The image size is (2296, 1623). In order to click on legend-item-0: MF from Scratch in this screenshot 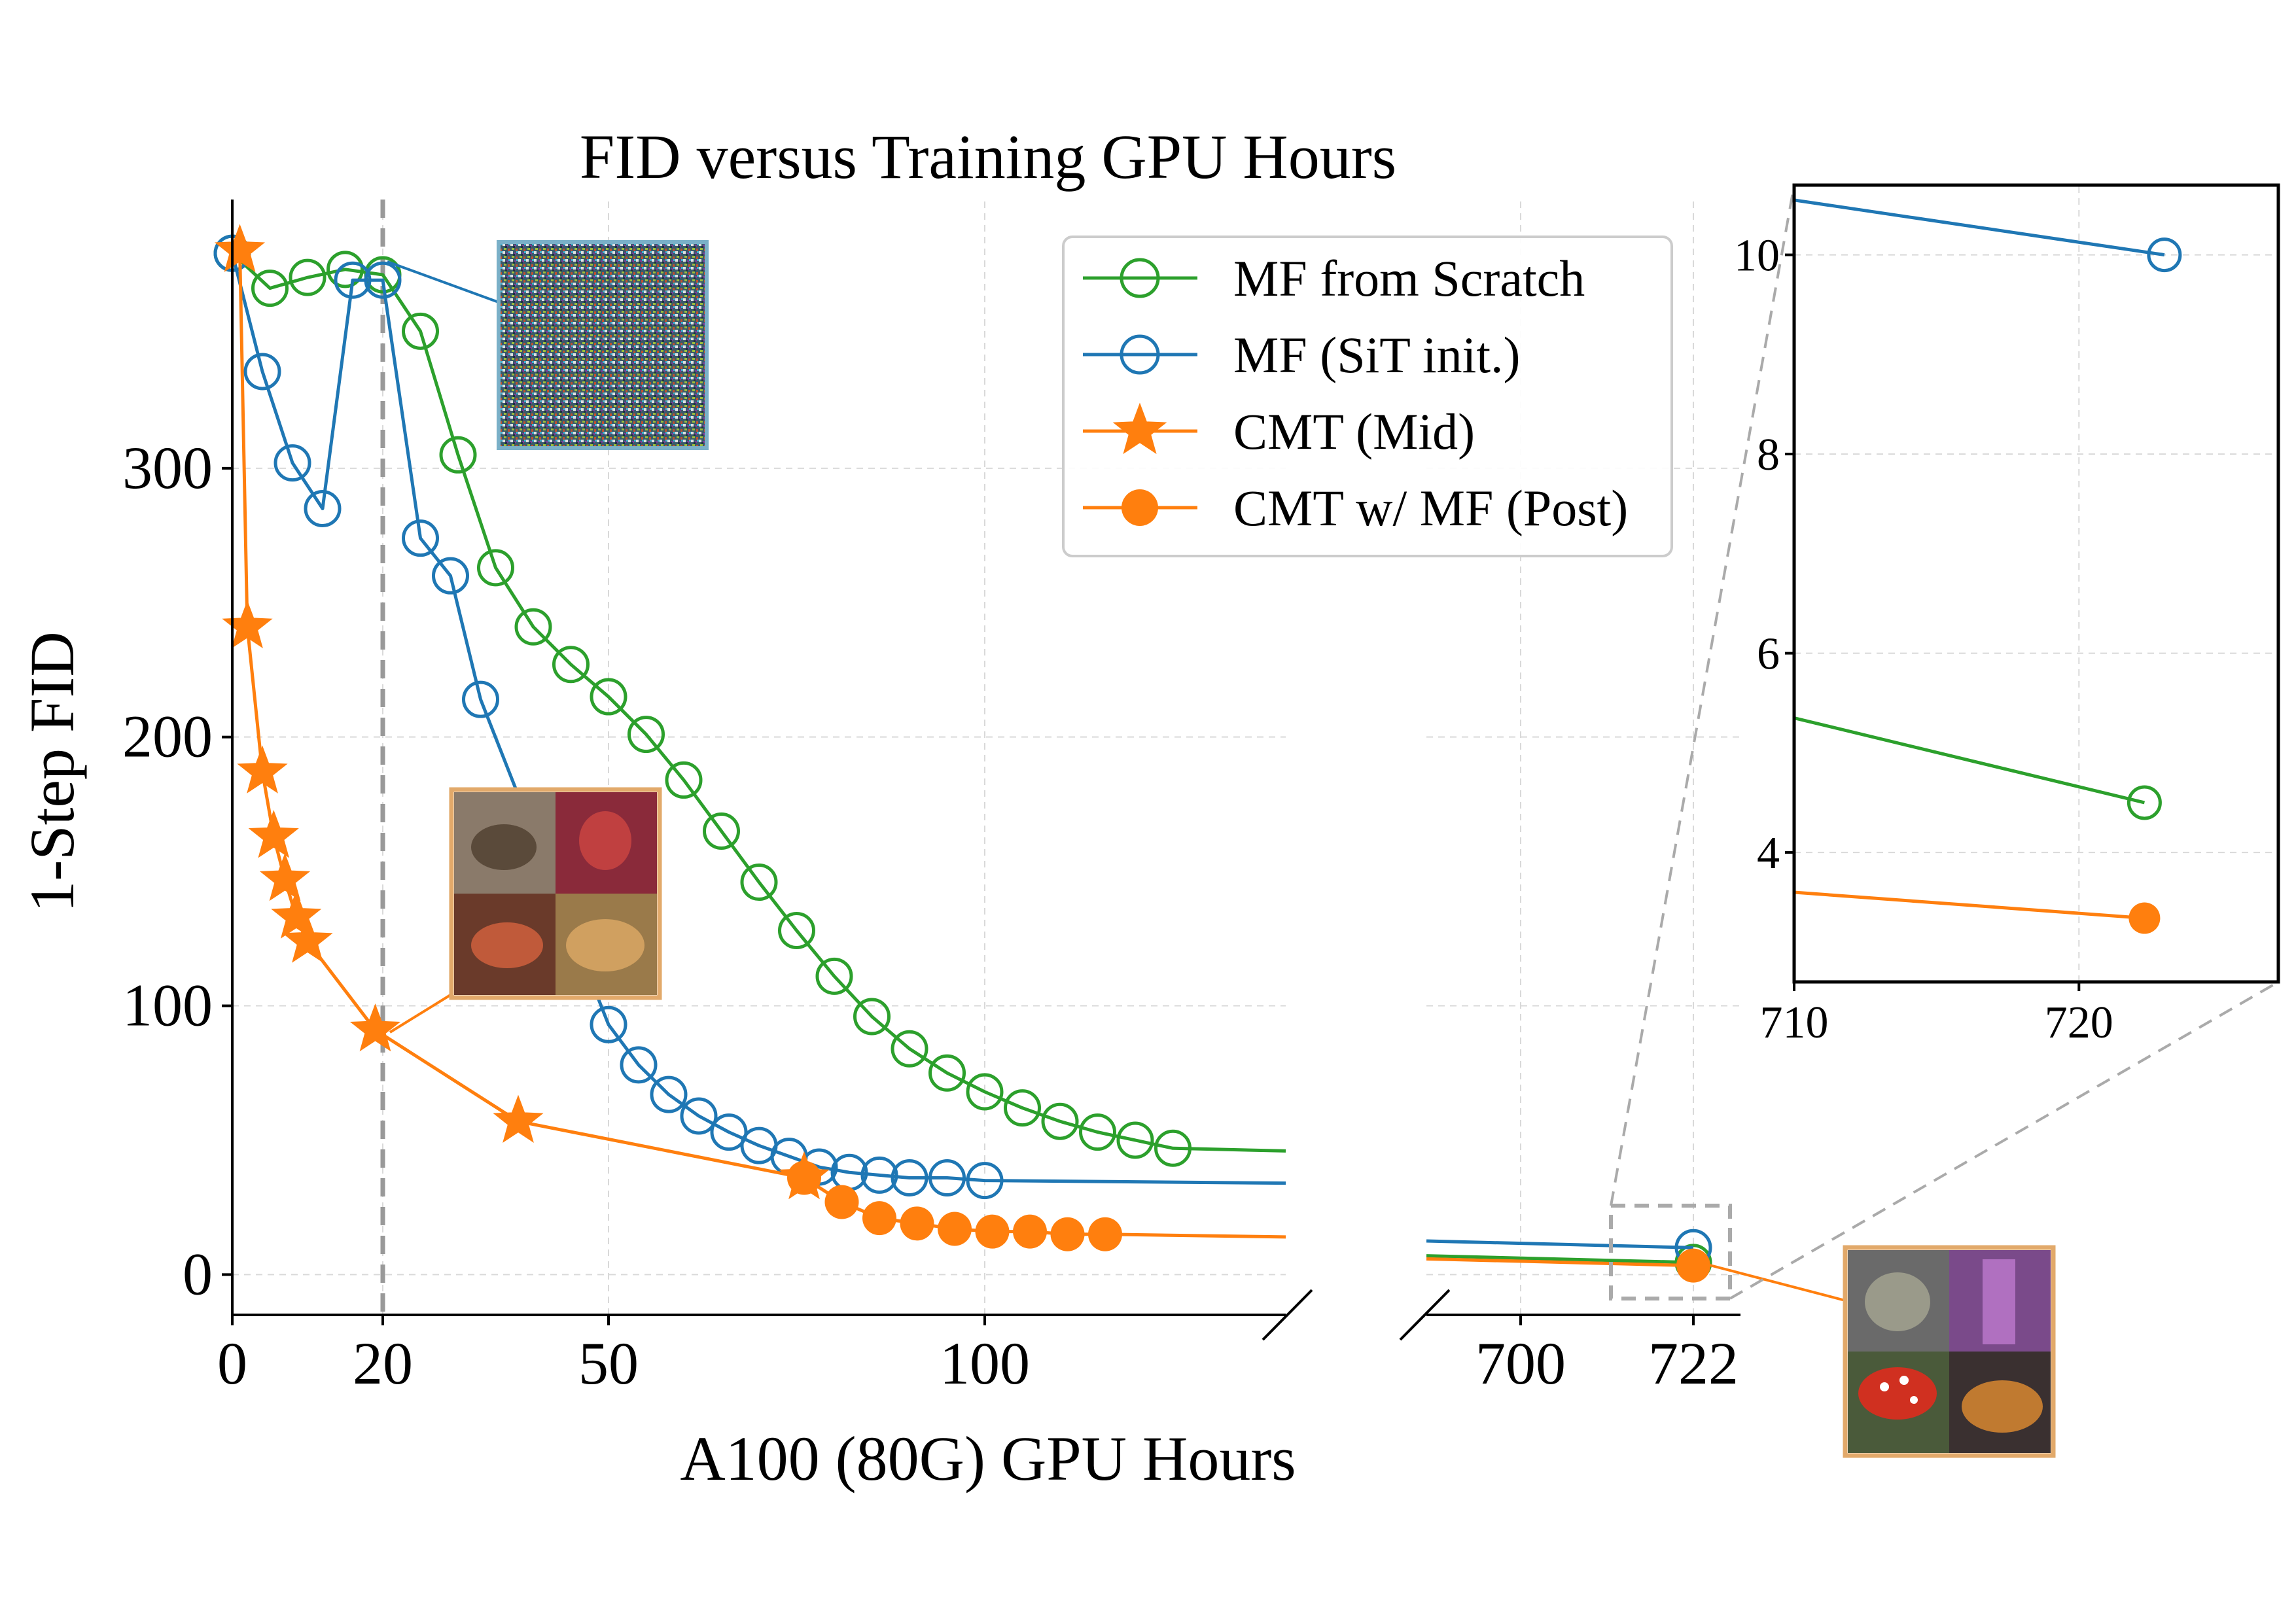, I will do `click(1334, 278)`.